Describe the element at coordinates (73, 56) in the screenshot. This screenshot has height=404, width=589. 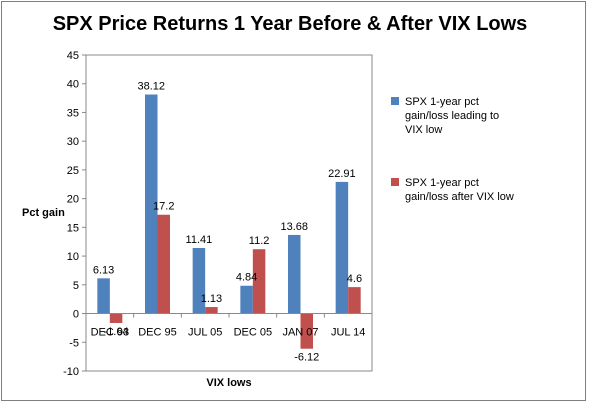
I see `y-tick-label: 45` at that location.